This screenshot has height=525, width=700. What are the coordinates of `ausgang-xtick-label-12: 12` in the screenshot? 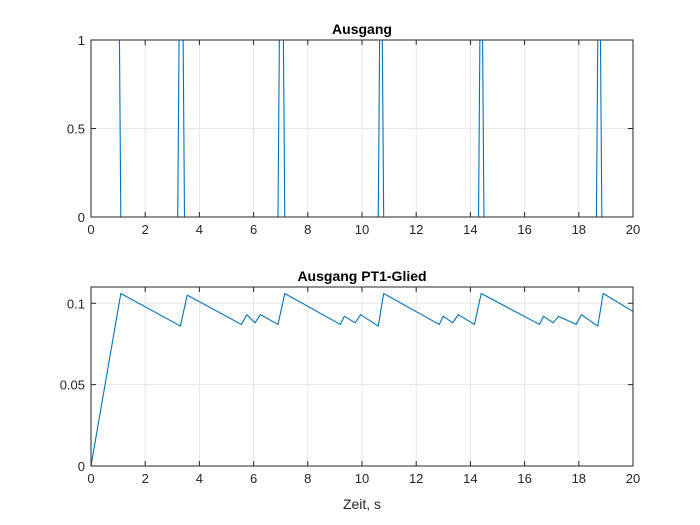 It's located at (416, 229).